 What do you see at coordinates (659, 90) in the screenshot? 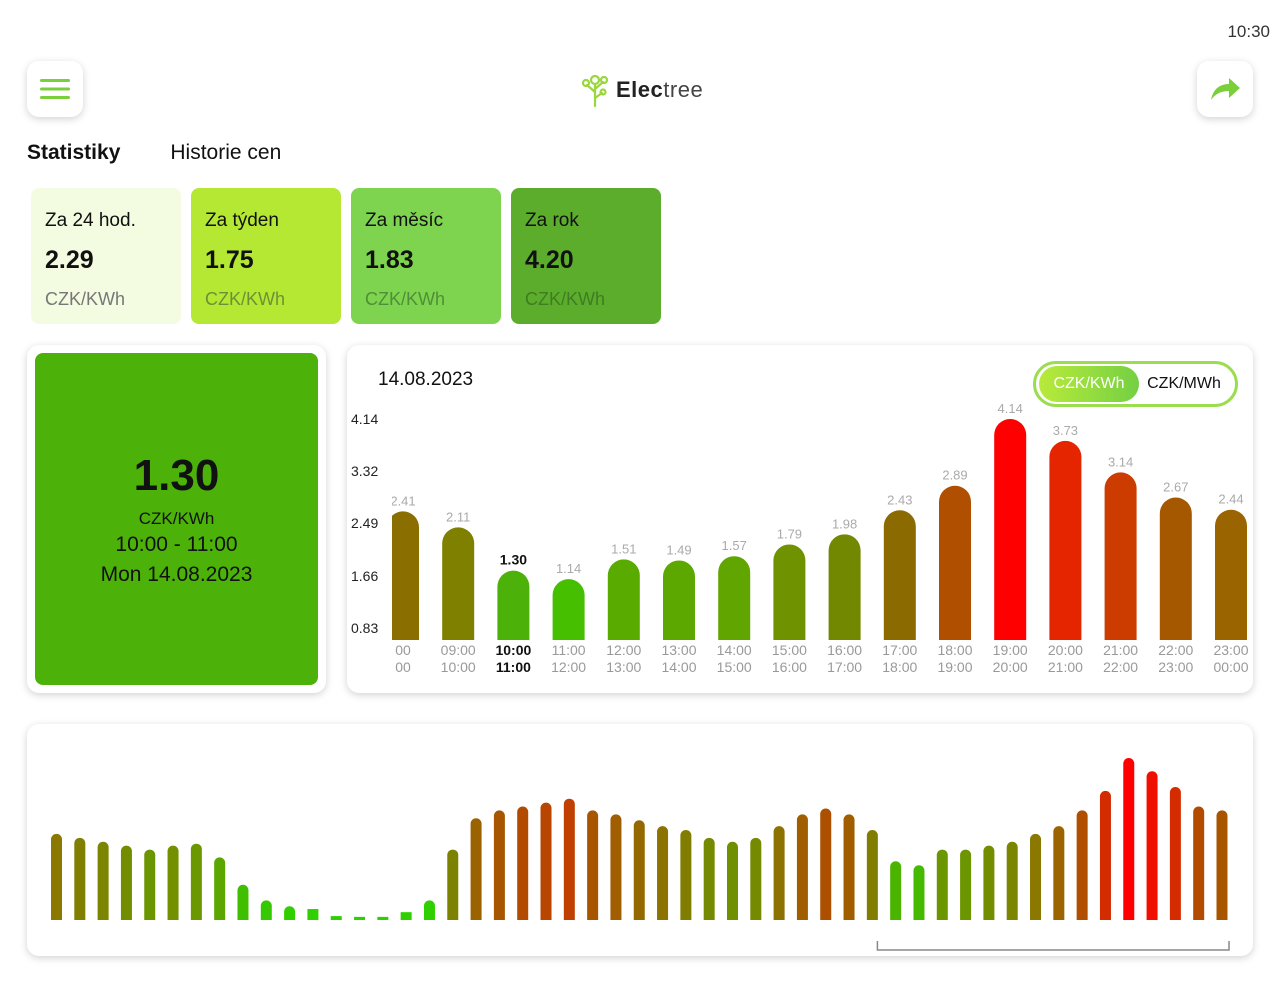
I see `logo-text: Electree` at bounding box center [659, 90].